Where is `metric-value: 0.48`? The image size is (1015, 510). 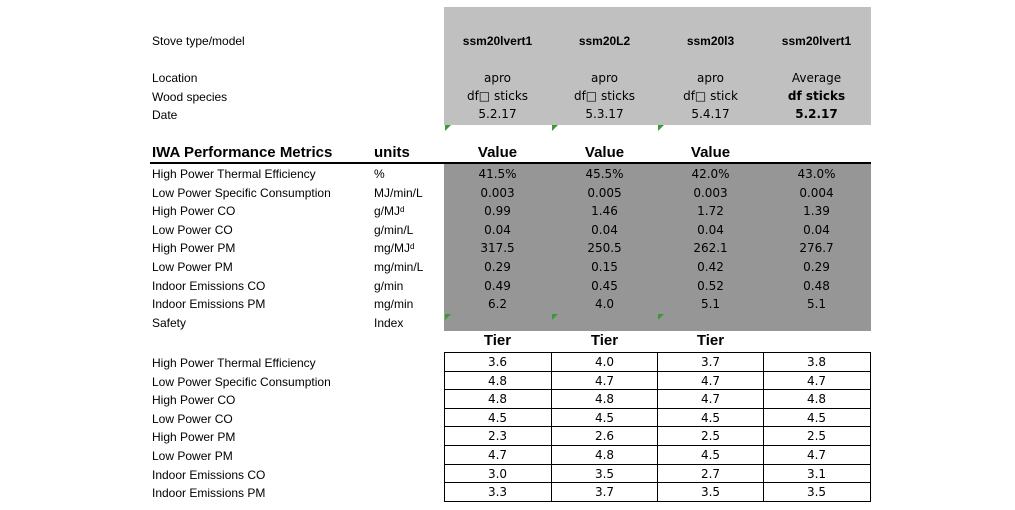 metric-value: 0.48 is located at coordinates (816, 286).